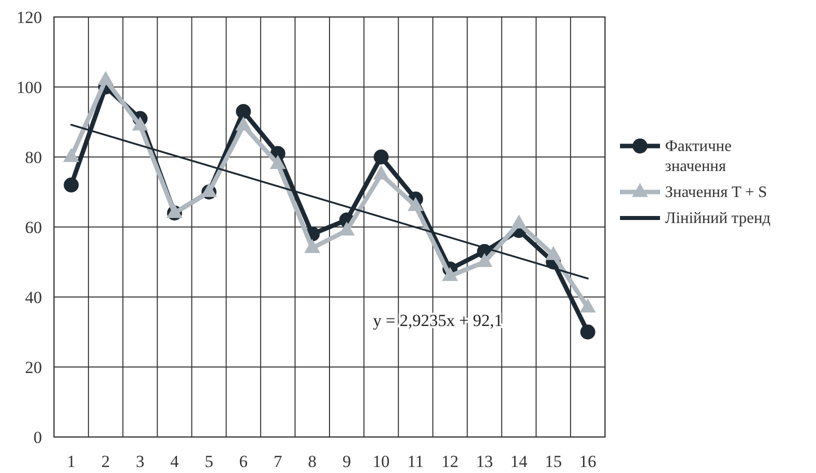 The width and height of the screenshot is (816, 473). What do you see at coordinates (33, 367) in the screenshot?
I see `y-tick-label: 20` at bounding box center [33, 367].